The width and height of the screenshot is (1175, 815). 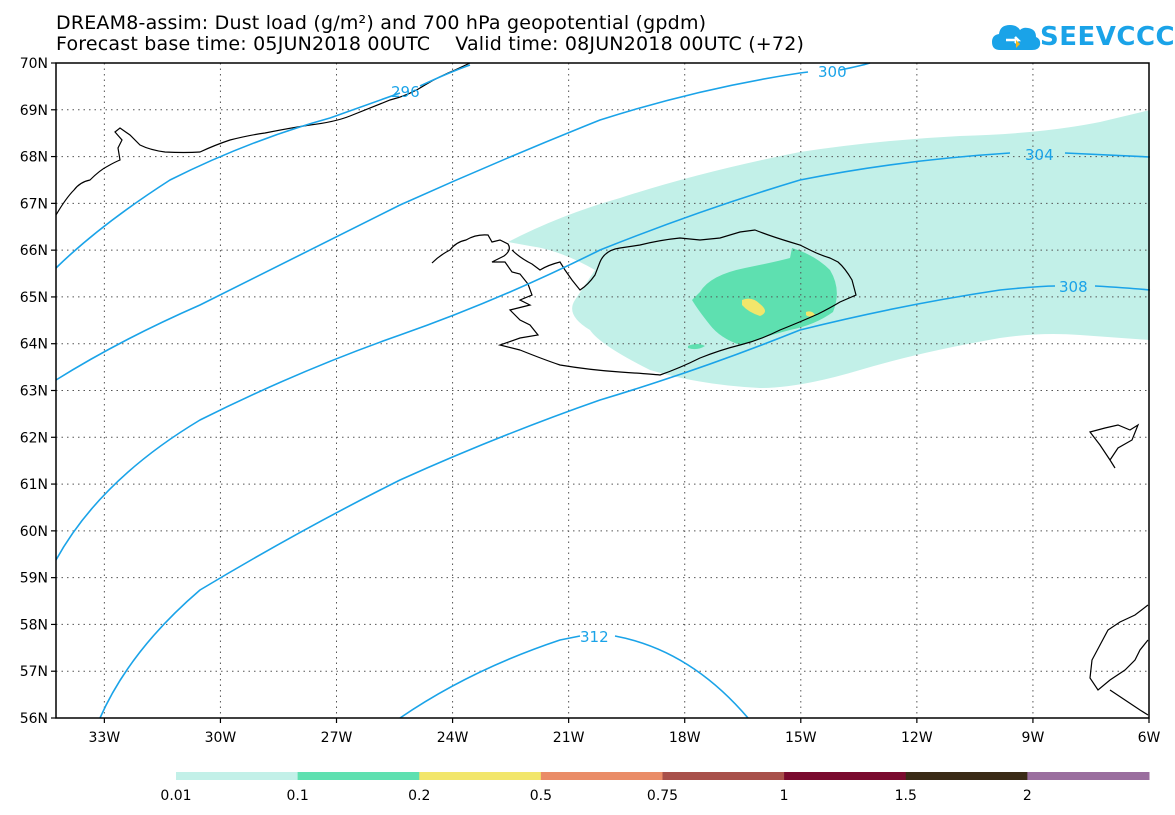 I want to click on dust-area-high, so click(x=753, y=307).